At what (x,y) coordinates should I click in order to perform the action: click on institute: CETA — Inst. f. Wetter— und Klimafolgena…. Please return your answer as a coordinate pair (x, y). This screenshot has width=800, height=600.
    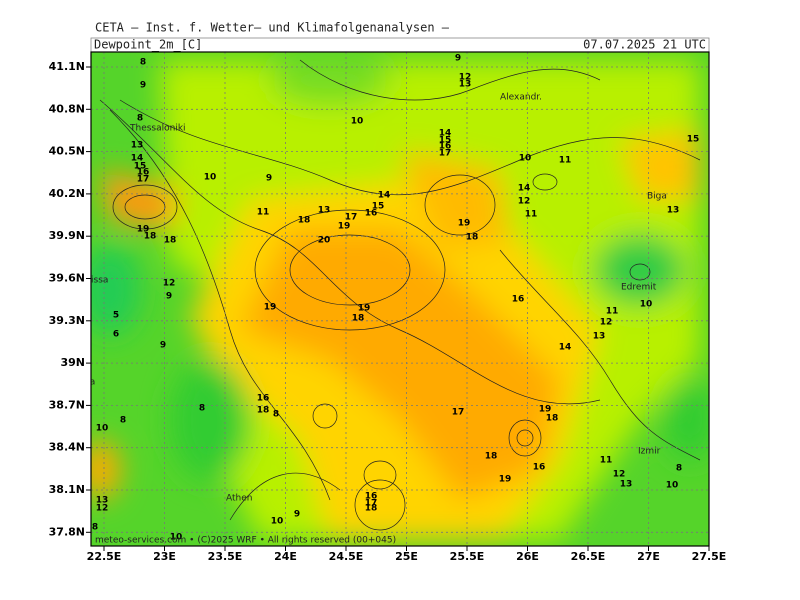
    Looking at the image, I should click on (272, 28).